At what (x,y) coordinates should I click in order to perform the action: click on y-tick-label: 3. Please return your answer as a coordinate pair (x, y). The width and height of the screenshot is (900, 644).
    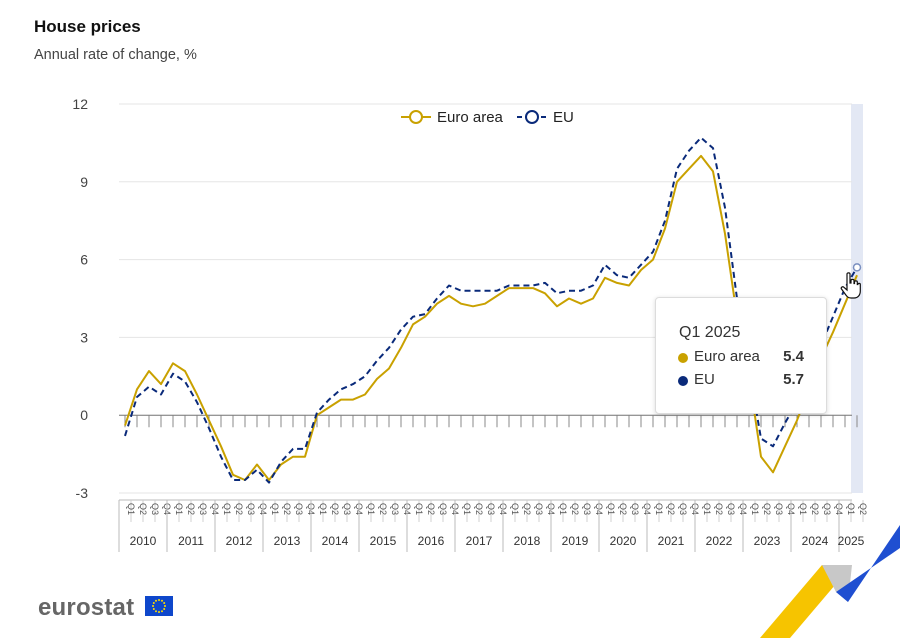
    Looking at the image, I should click on (84, 337).